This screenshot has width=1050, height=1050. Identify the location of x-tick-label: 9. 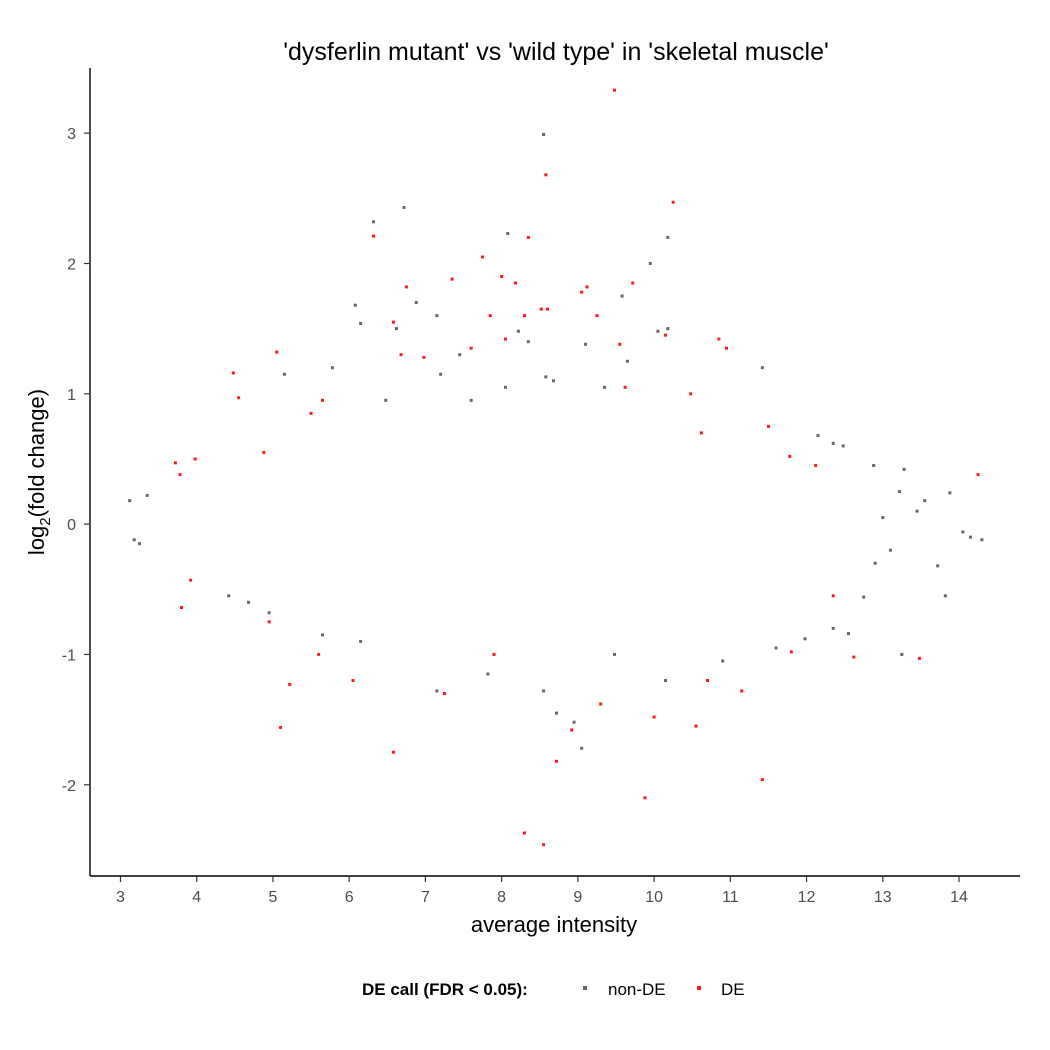
(577, 897).